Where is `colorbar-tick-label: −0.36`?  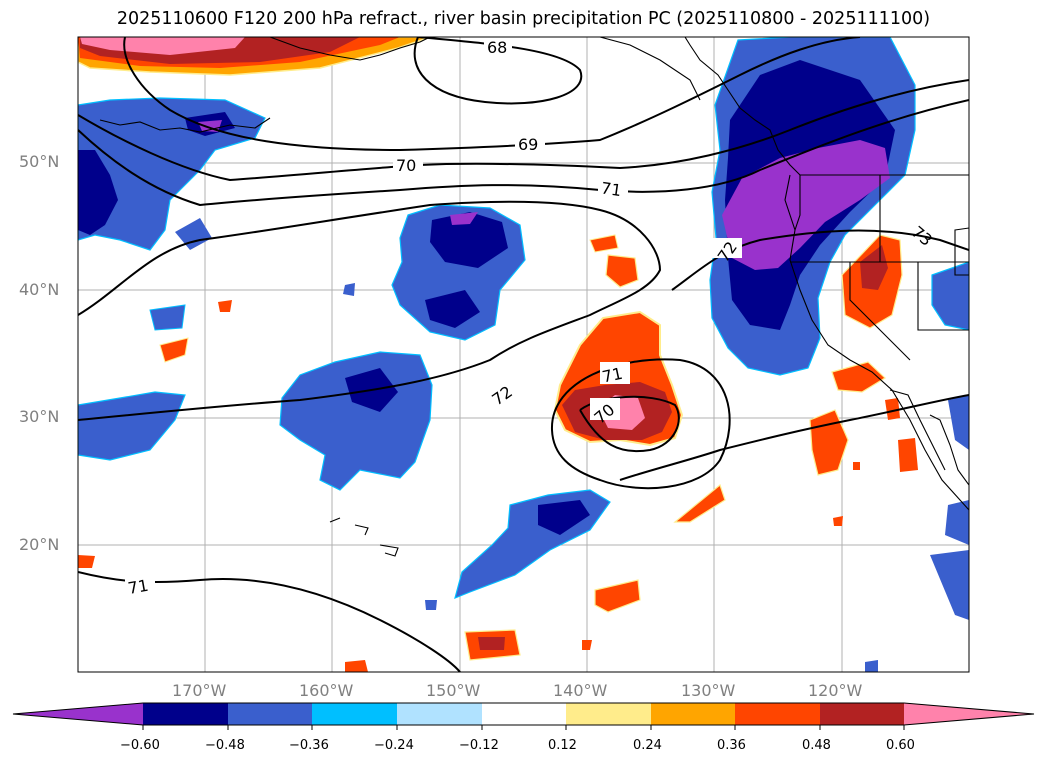
colorbar-tick-label: −0.36 is located at coordinates (309, 745).